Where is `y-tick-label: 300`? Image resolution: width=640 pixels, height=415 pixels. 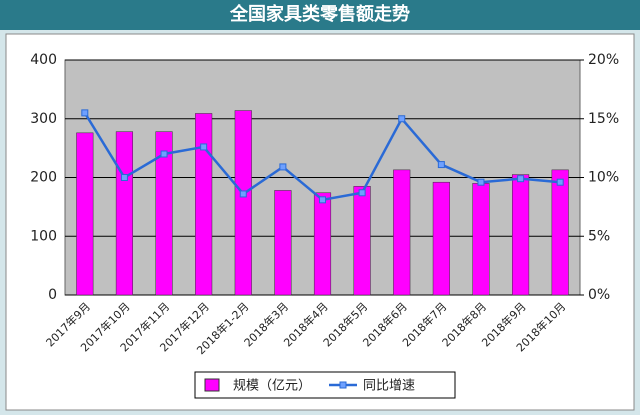 y-tick-label: 300 is located at coordinates (43, 119).